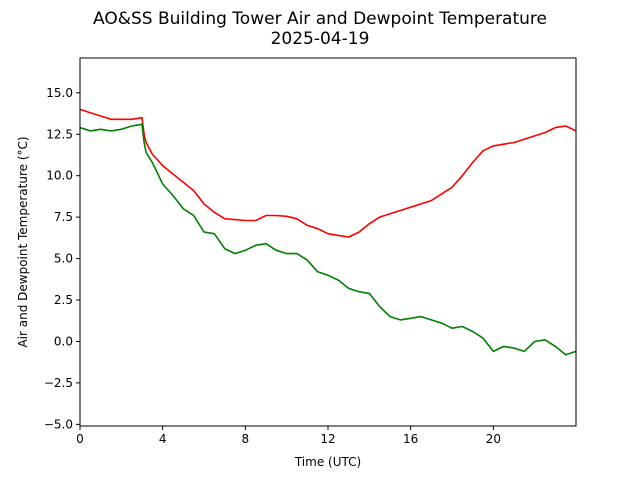 The height and width of the screenshot is (480, 640). What do you see at coordinates (288, 436) in the screenshot?
I see `x-axis: 0 4 8 12 16 20` at bounding box center [288, 436].